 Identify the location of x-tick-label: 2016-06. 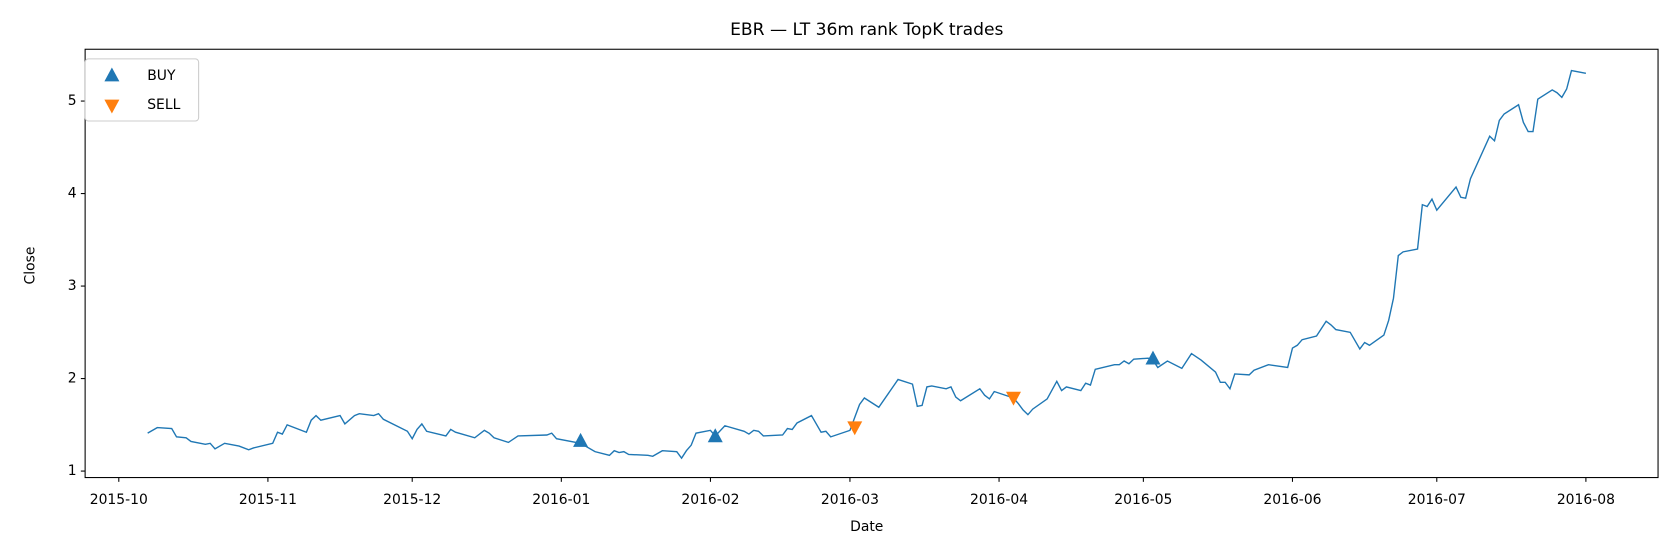
(1292, 500).